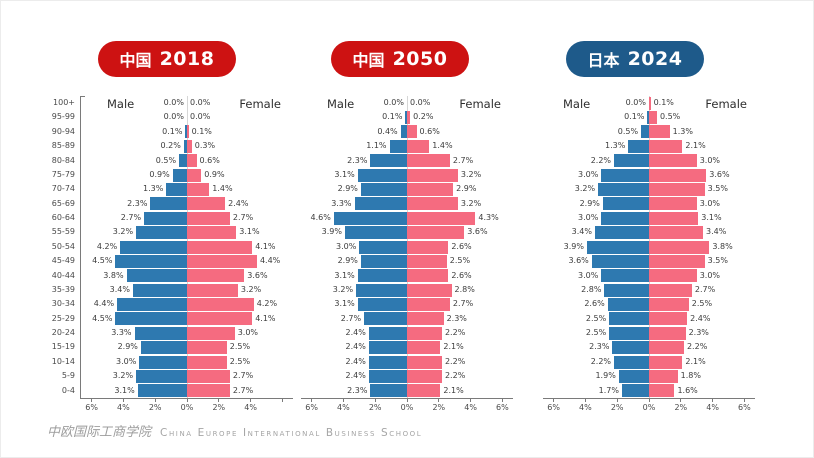 Image resolution: width=814 pixels, height=458 pixels. I want to click on female-value-label: 3.5%, so click(717, 189).